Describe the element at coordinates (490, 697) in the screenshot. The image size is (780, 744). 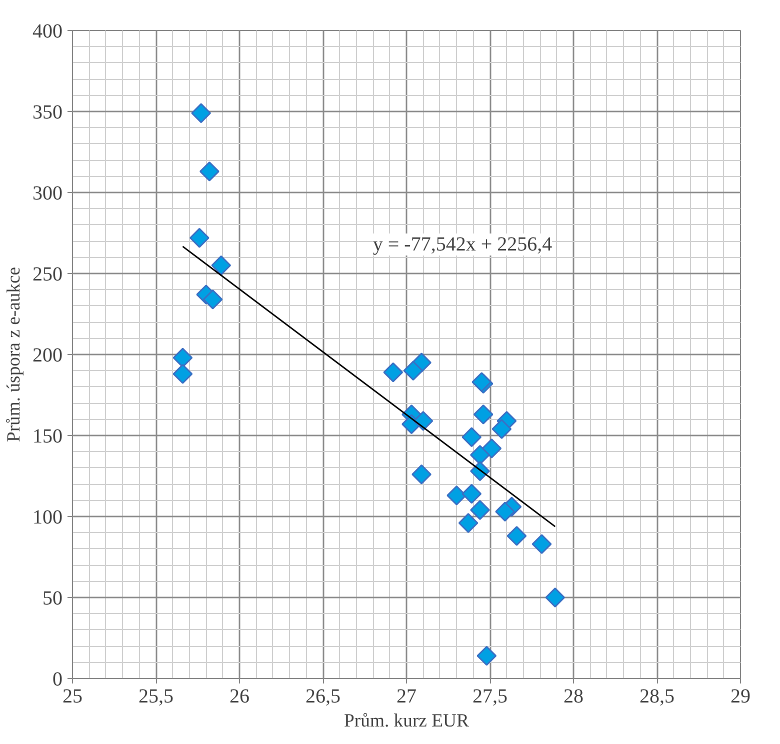
I see `x-tick-label: 27,5` at that location.